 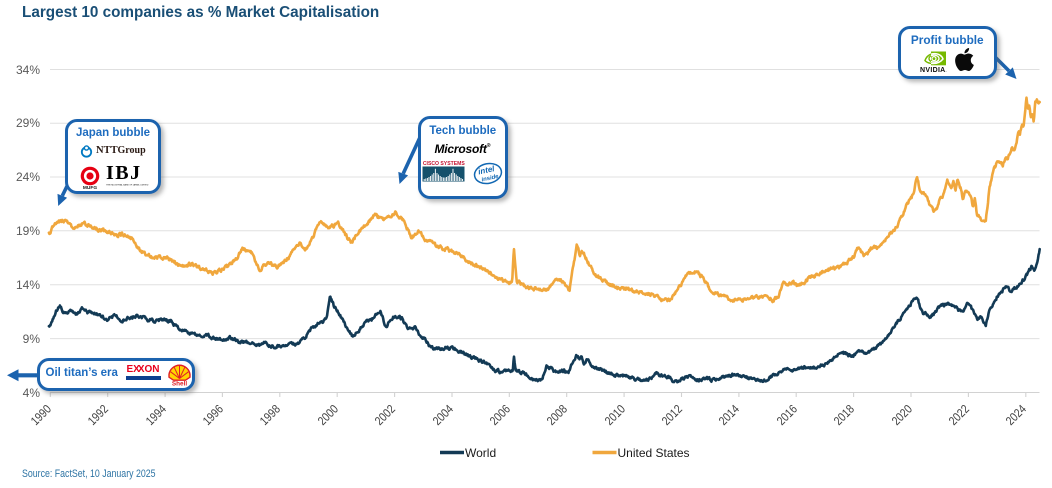 I want to click on svg-text: Shell, so click(x=178, y=383).